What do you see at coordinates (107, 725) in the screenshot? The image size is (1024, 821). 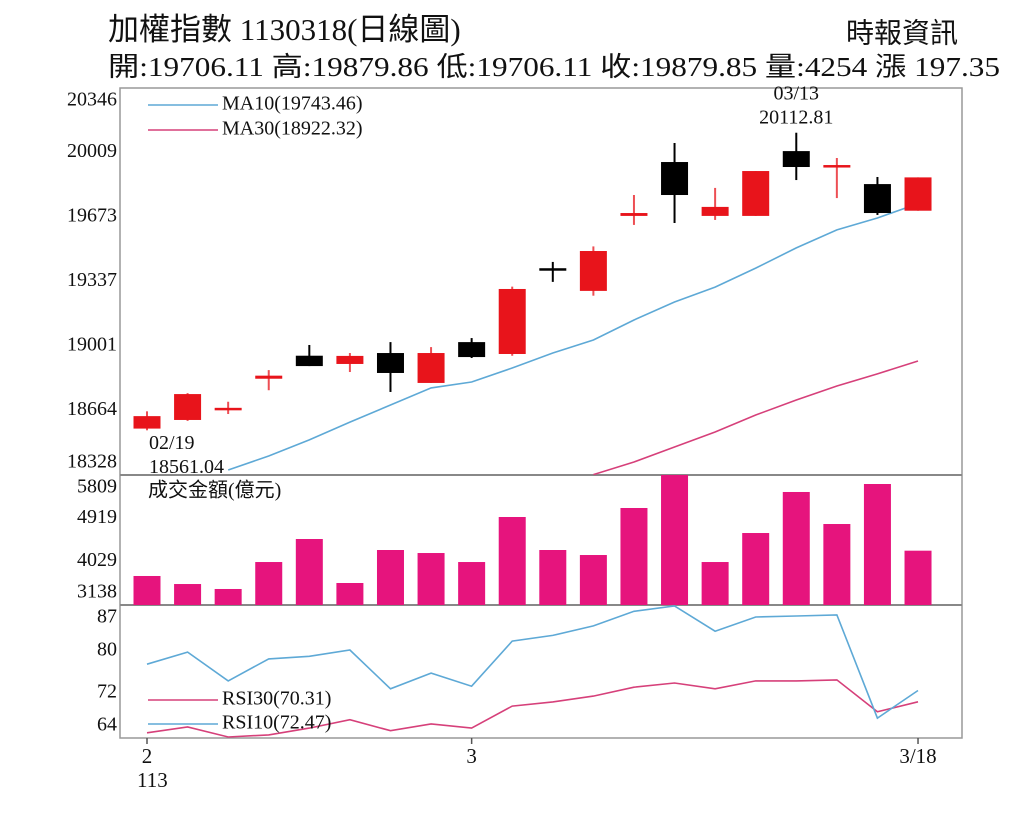 I see `y-tick-label: 64` at bounding box center [107, 725].